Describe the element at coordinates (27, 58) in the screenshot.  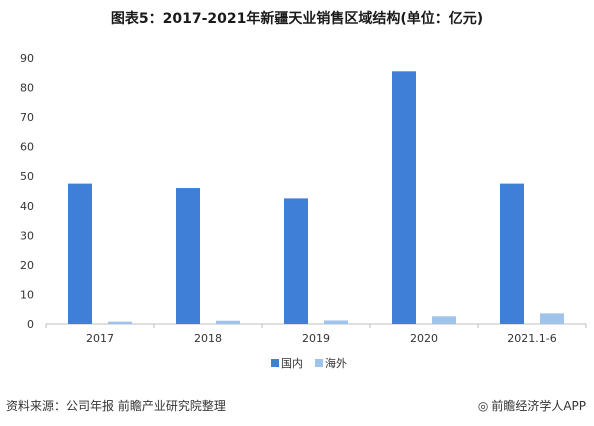
I see `y-tick-label: 90` at that location.